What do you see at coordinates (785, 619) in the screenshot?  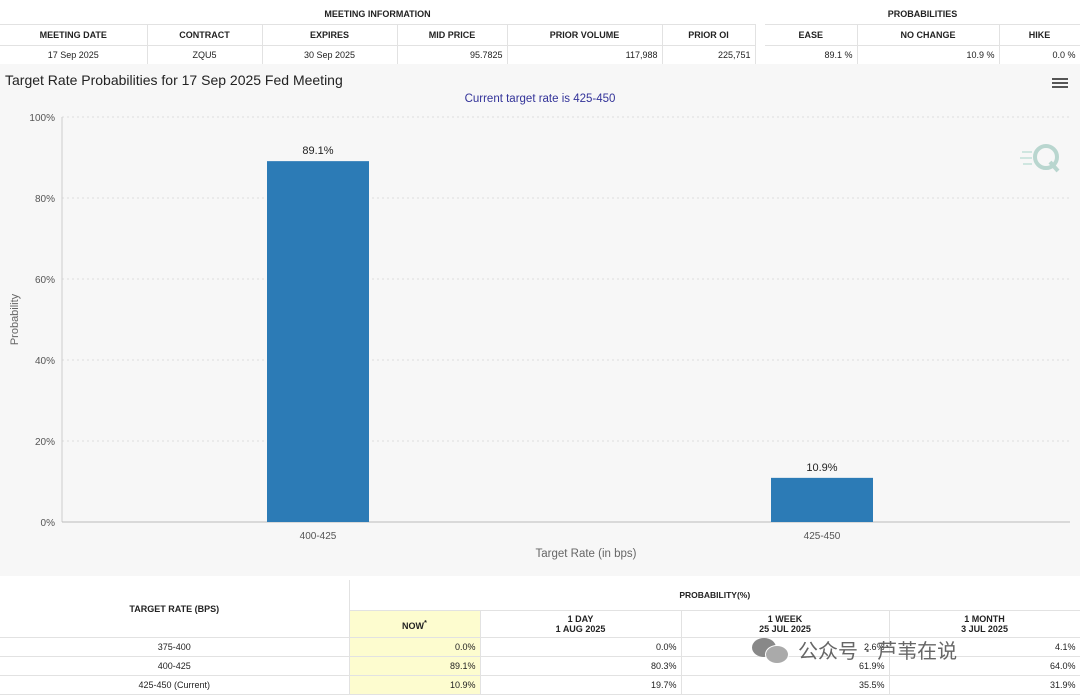 I see `col-1-week-label: 1 WEEK` at bounding box center [785, 619].